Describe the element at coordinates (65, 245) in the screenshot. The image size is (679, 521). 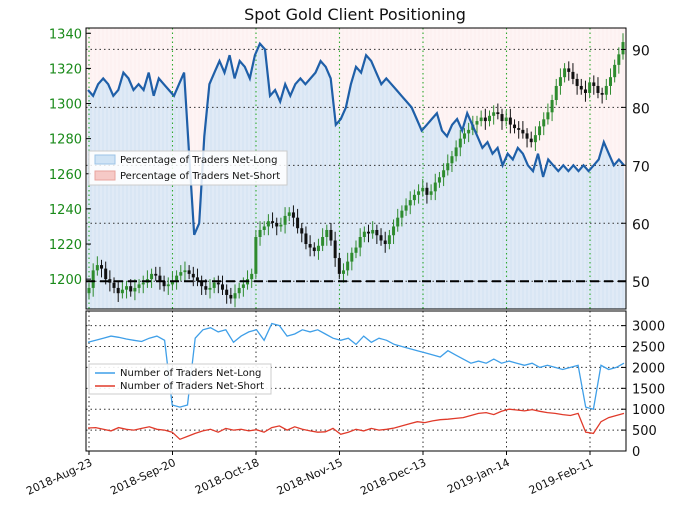
I see `left-tick-label: 1220` at that location.